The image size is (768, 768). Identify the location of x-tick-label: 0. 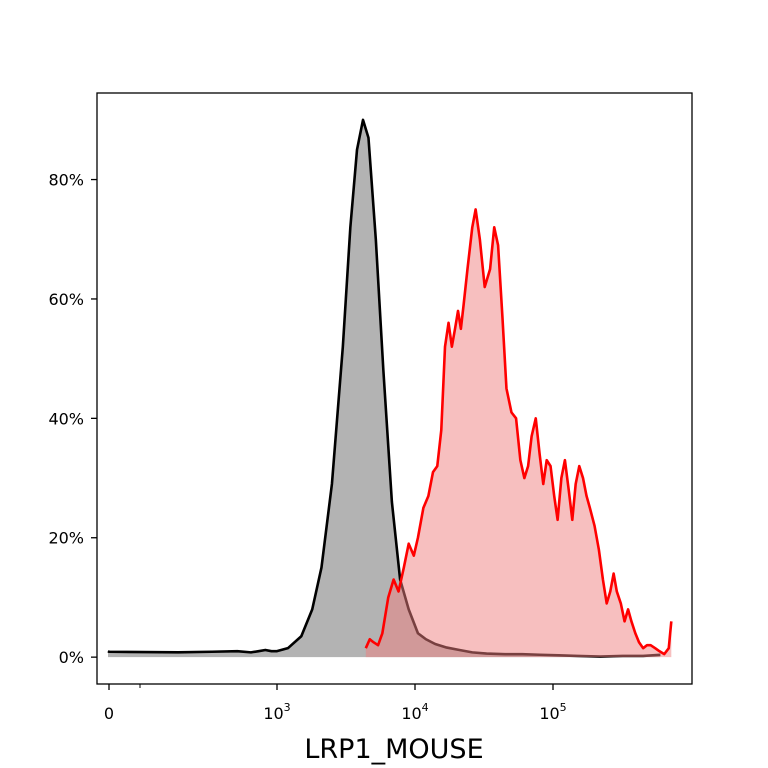
(109, 713).